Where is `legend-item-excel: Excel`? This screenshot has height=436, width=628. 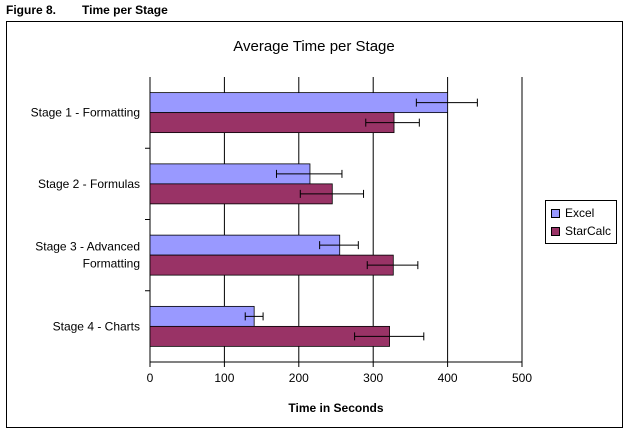
legend-item-excel: Excel is located at coordinates (583, 213).